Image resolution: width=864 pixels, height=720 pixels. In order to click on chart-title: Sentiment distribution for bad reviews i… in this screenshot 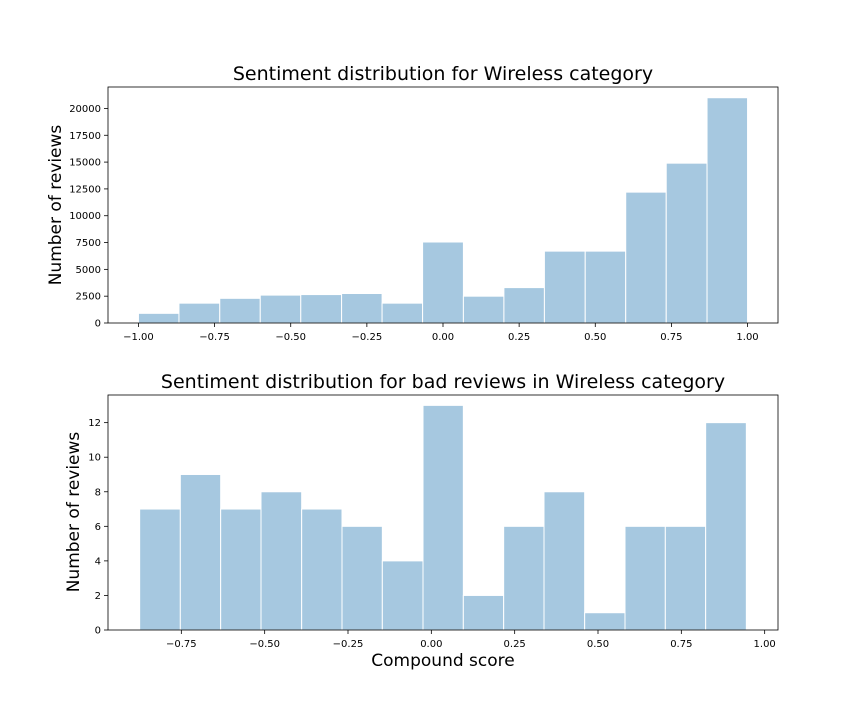, I will do `click(443, 382)`.